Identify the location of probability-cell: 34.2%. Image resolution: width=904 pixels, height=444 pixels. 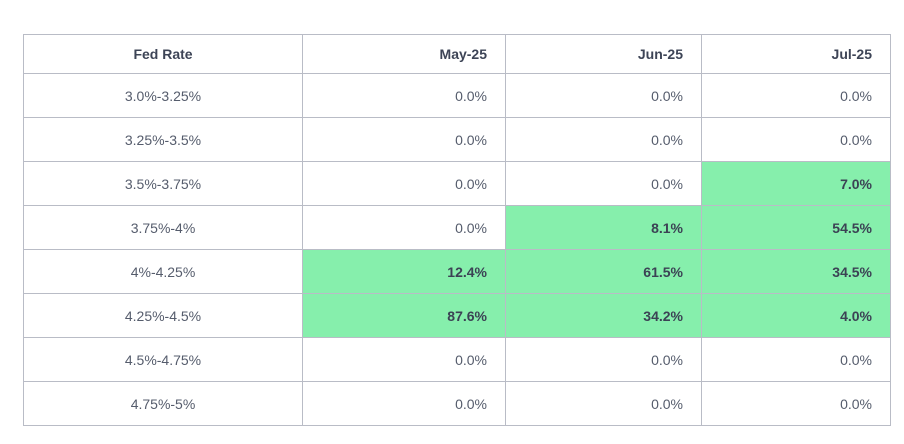
(603, 315).